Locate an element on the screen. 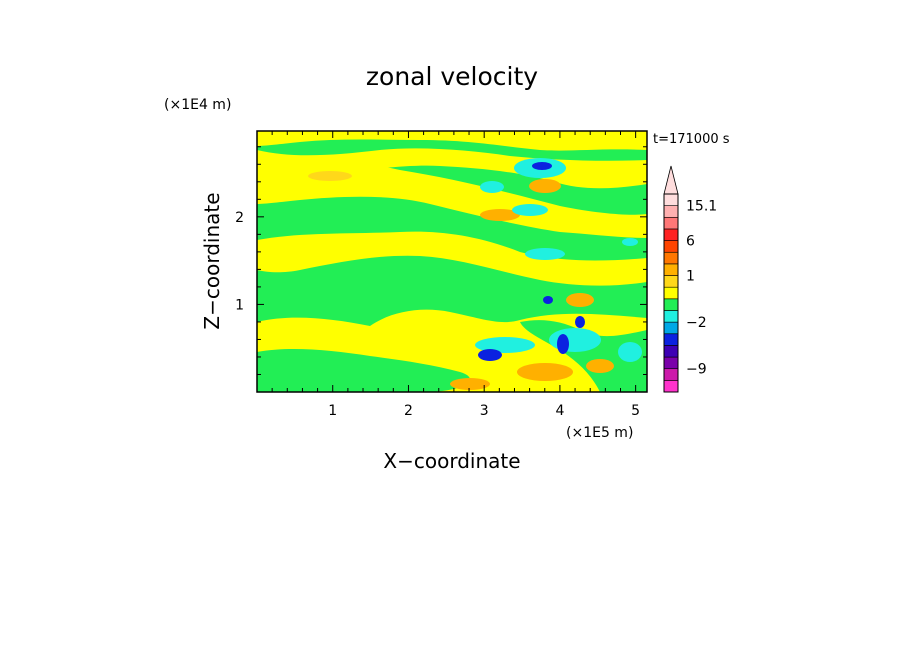 This screenshot has height=654, width=904. colorbar-label: 6 is located at coordinates (690, 242).